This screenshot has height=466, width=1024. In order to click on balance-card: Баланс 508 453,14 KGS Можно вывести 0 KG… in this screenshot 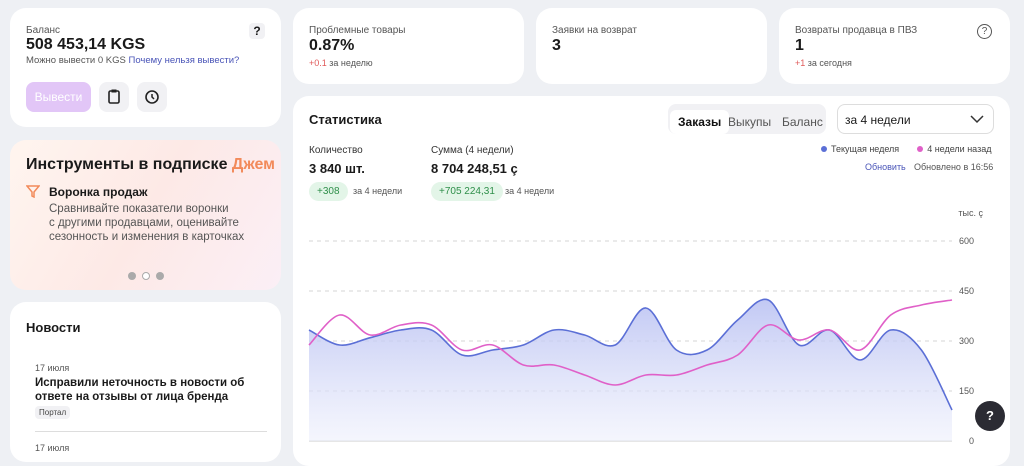, I will do `click(145, 67)`.